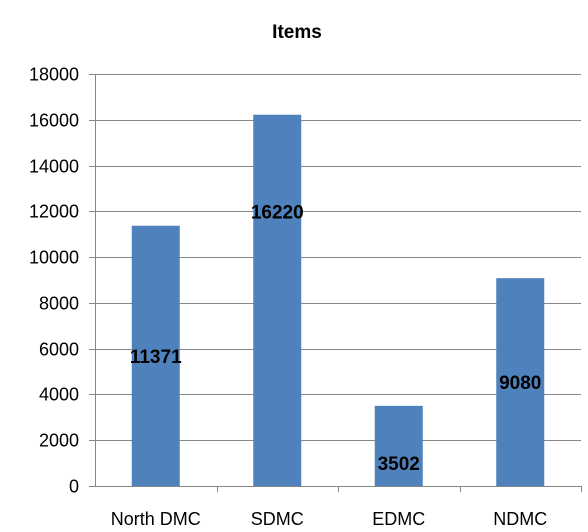 The image size is (588, 532). What do you see at coordinates (156, 519) in the screenshot?
I see `x-category-label: North DMC` at bounding box center [156, 519].